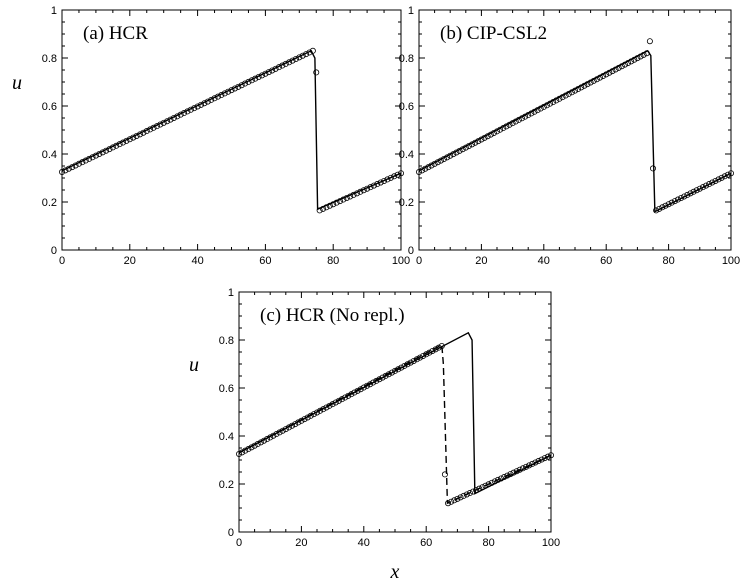 This screenshot has width=742, height=584. Describe the element at coordinates (493, 33) in the screenshot. I see `panel-label: (b) CIP-CSL2` at that location.